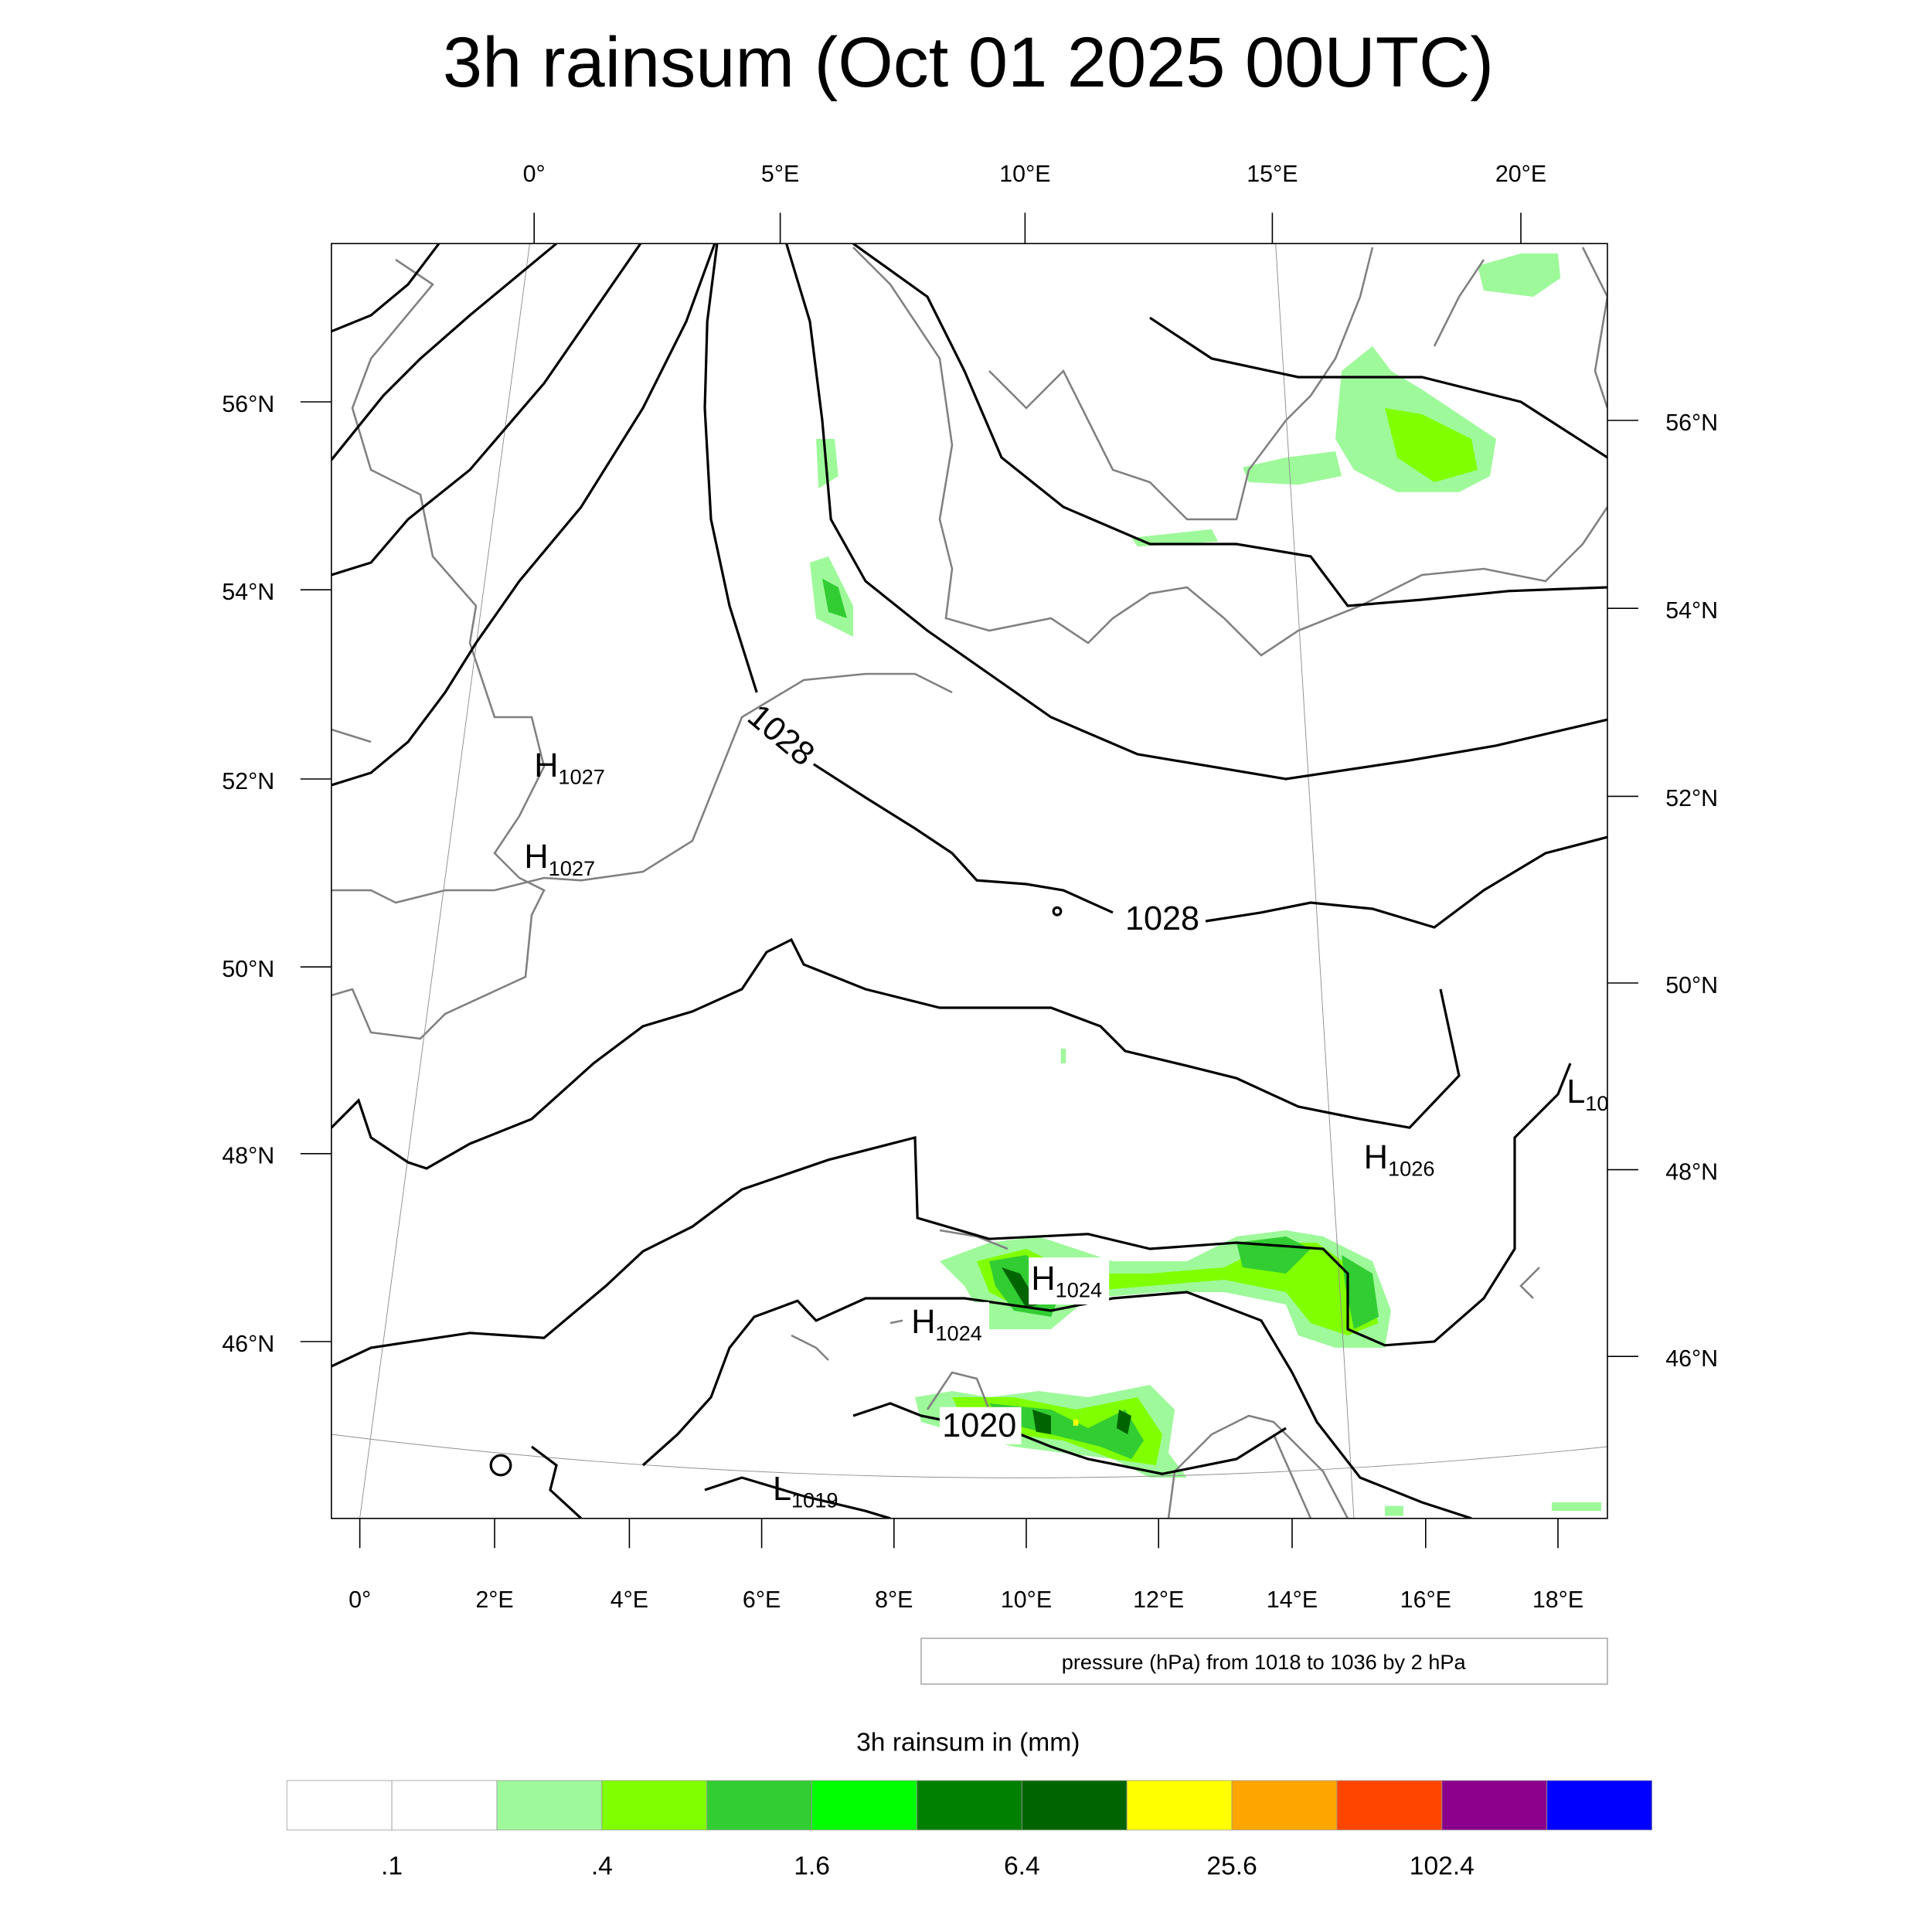  I want to click on figure-title: 3h rainsum (Oct 01 2025 00UTC), so click(969, 62).